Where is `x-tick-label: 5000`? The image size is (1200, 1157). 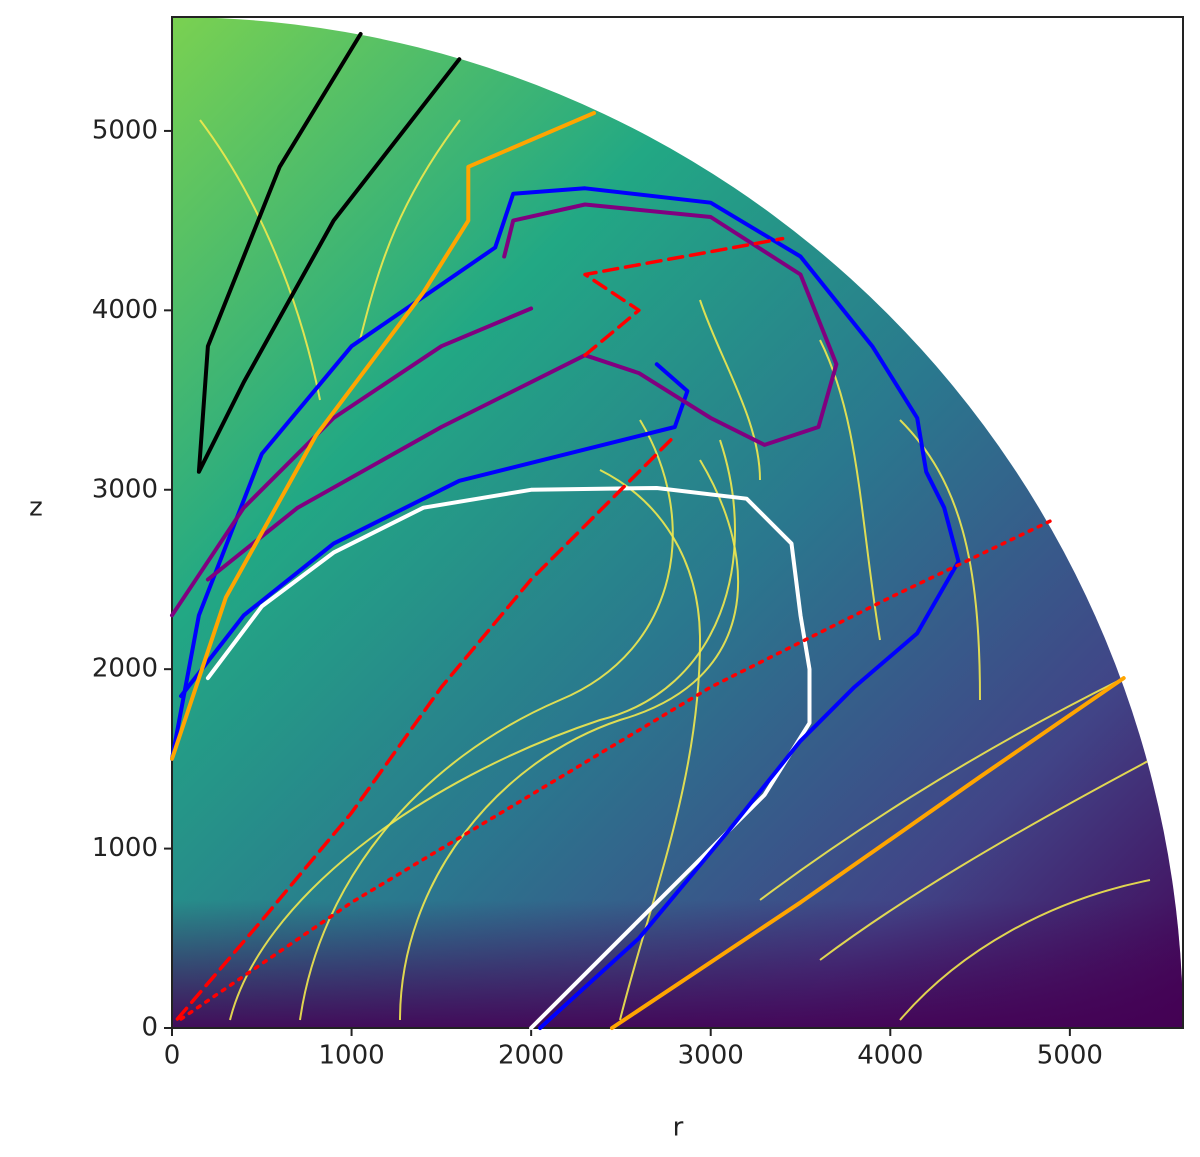 x-tick-label: 5000 is located at coordinates (1070, 1056).